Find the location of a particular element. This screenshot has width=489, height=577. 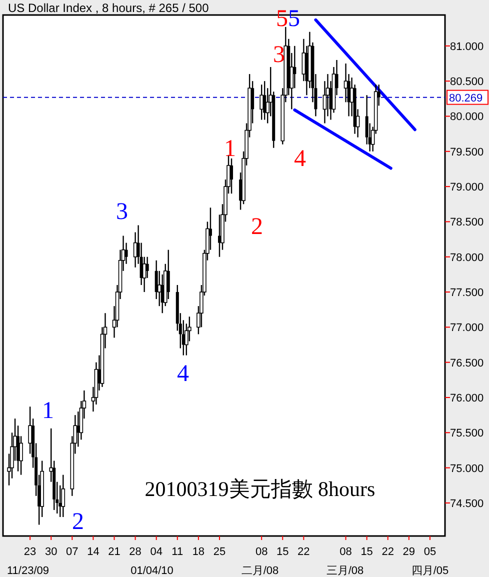

y-tick-label: 80.500 is located at coordinates (467, 82).